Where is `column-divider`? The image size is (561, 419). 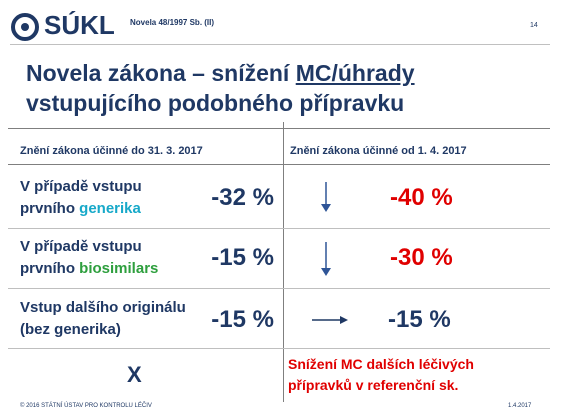
column-divider is located at coordinates (283, 262).